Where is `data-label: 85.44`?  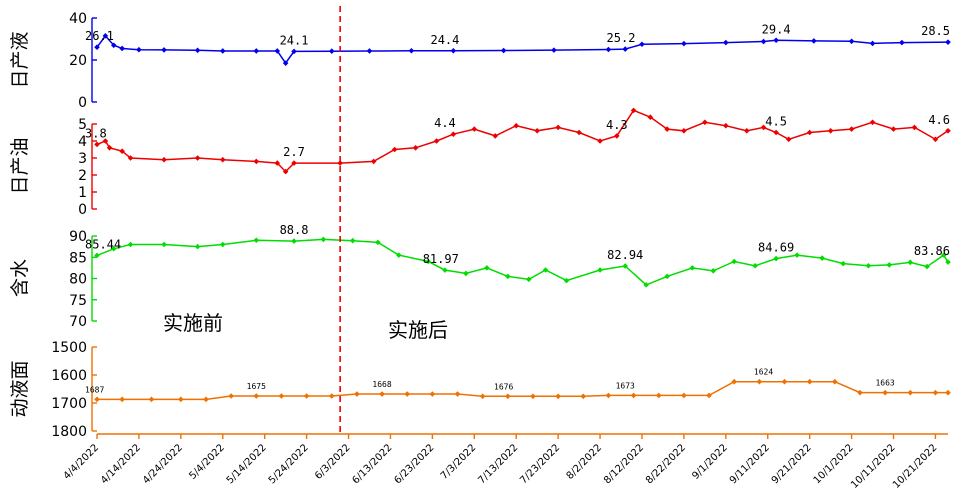 data-label: 85.44 is located at coordinates (103, 244).